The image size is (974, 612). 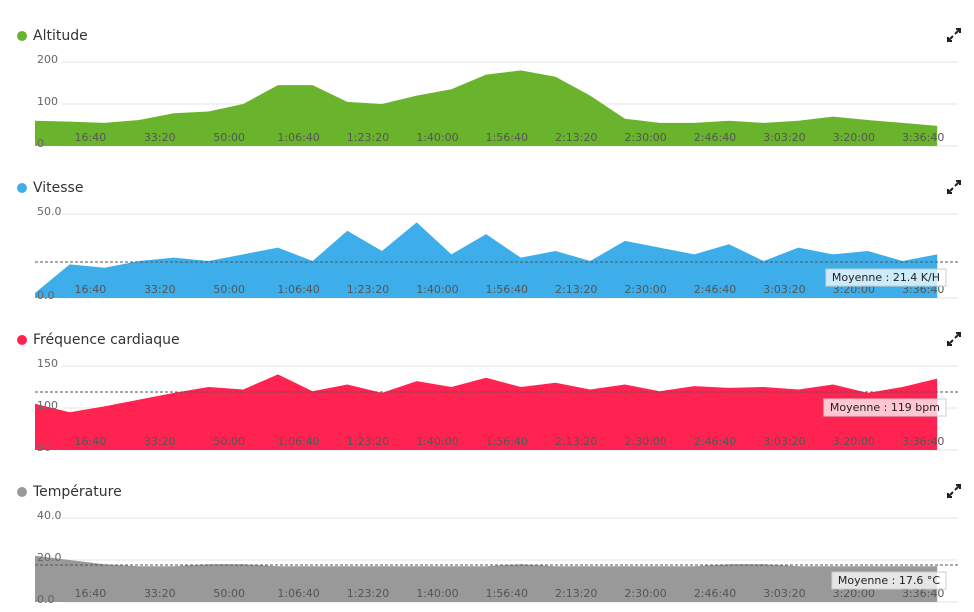 I want to click on average-label: Moyenne : 119 bpm, so click(x=885, y=407).